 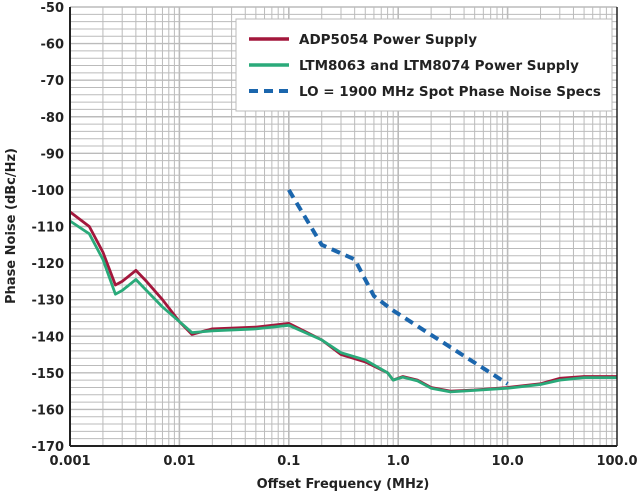 What do you see at coordinates (47, 264) in the screenshot?
I see `y-tick-label: -120` at bounding box center [47, 264].